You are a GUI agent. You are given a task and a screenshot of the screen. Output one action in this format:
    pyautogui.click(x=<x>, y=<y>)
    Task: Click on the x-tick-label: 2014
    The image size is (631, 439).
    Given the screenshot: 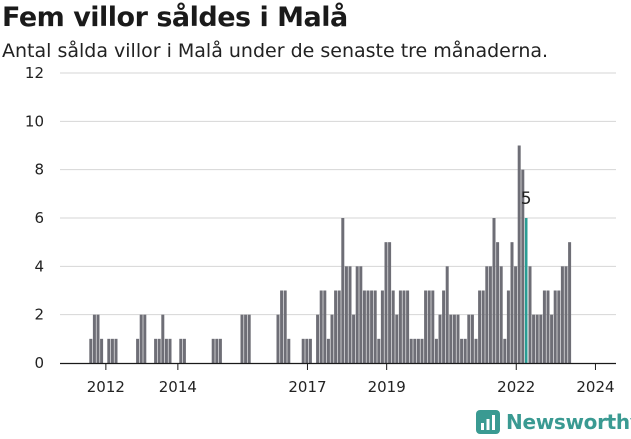 What is the action you would take?
    pyautogui.click(x=178, y=387)
    